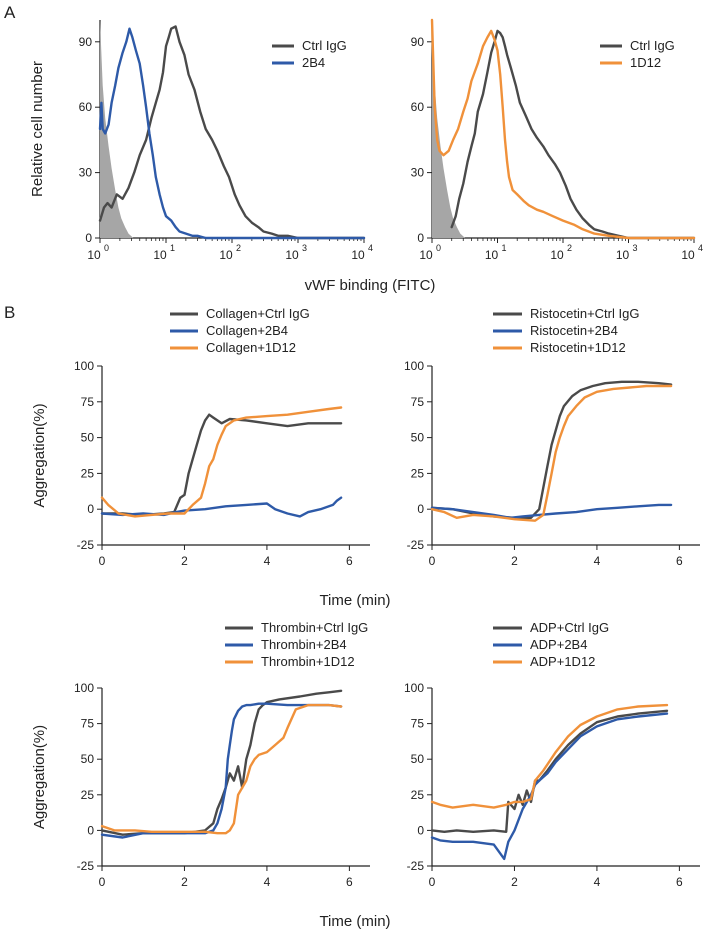 Image resolution: width=709 pixels, height=934 pixels. I want to click on hist_1d12-series-ctrl-igg-line, so click(573, 134).